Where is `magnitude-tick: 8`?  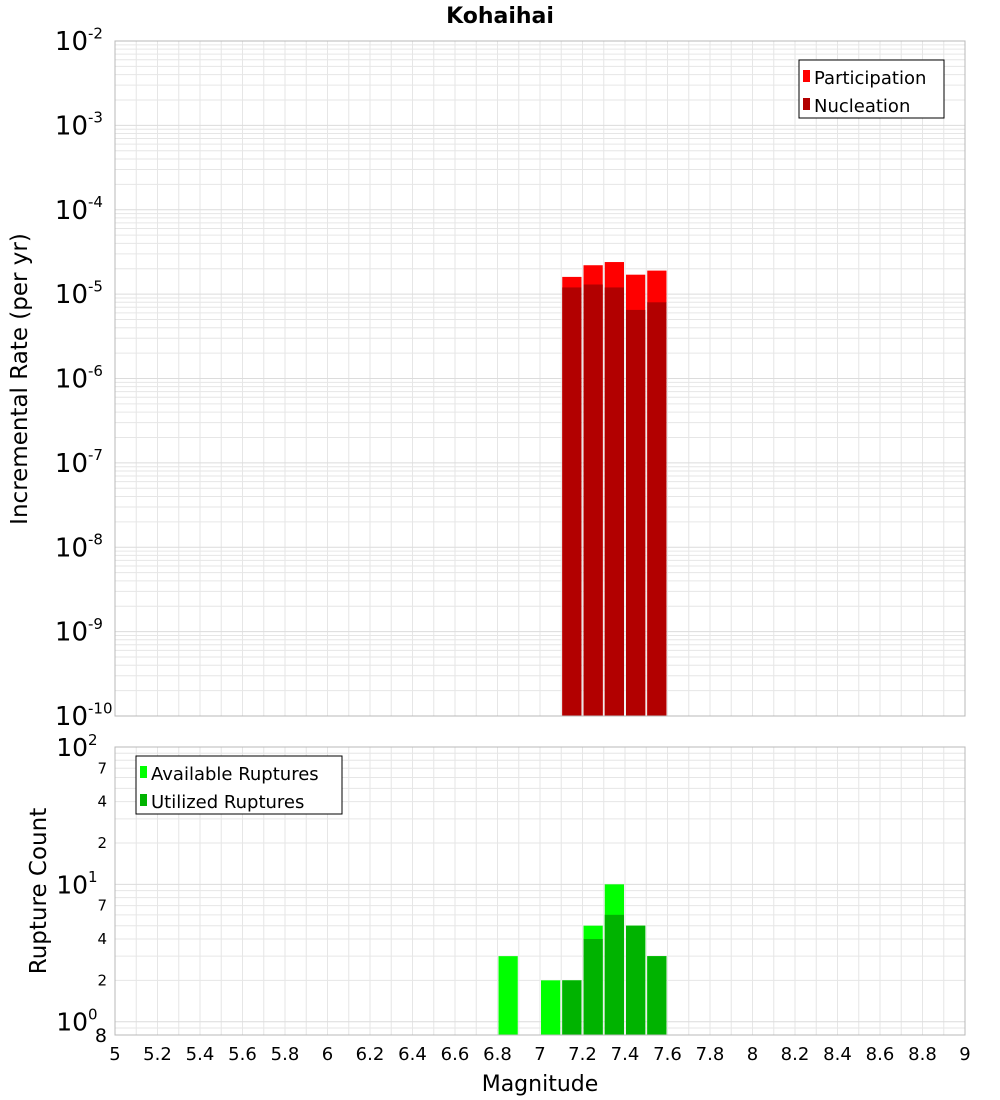 magnitude-tick: 8 is located at coordinates (752, 1054).